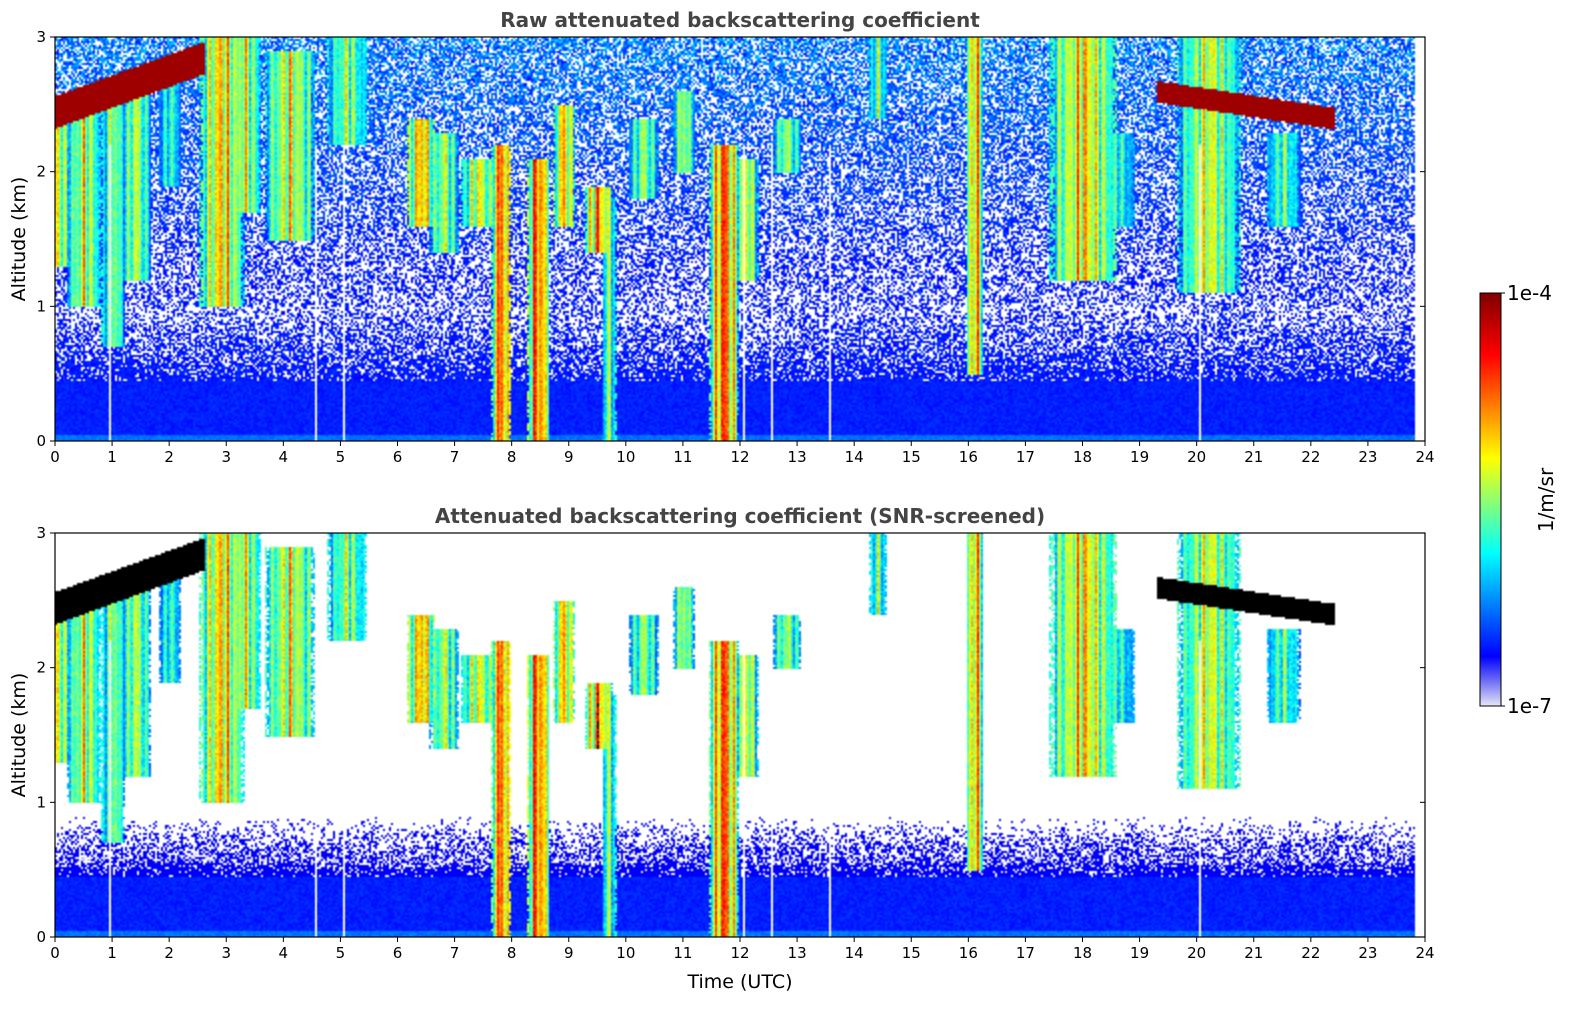 Image resolution: width=1595 pixels, height=1020 pixels. I want to click on y-axis-label-screened: Altitude (km), so click(19, 735).